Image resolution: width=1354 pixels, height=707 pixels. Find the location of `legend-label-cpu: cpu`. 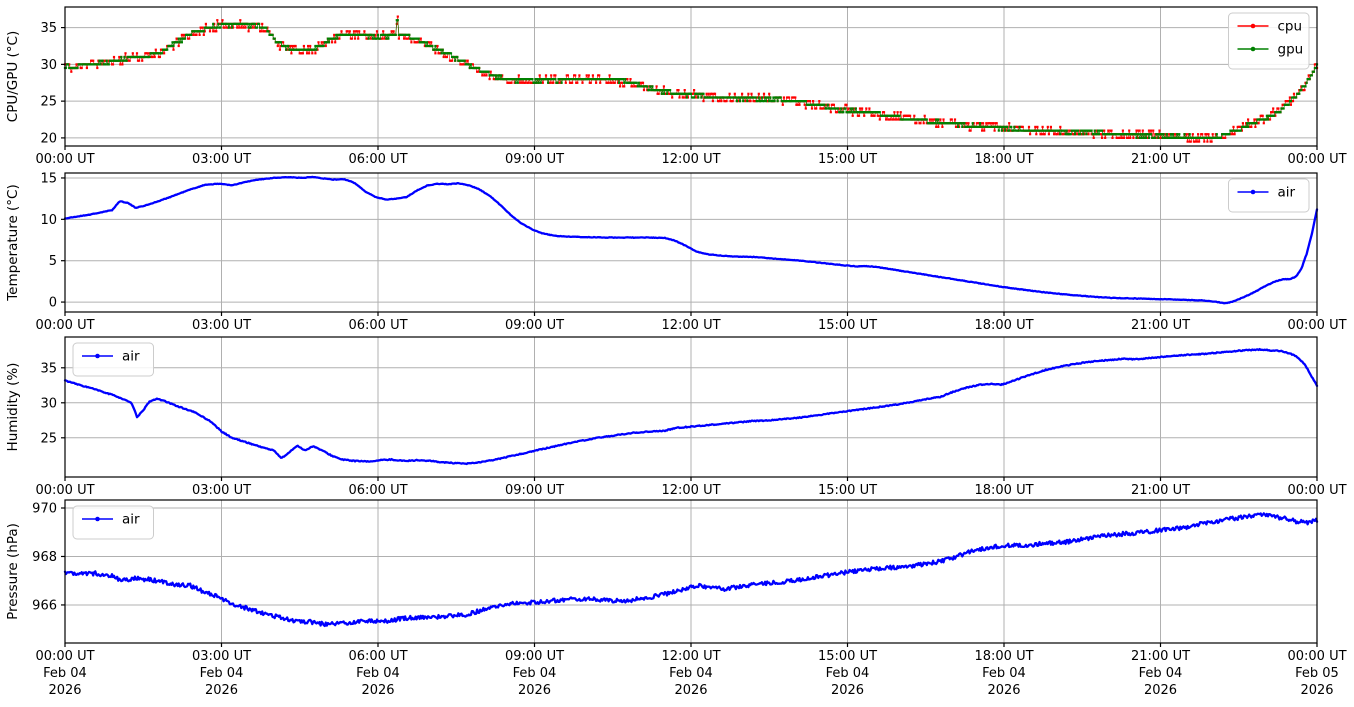

legend-label-cpu: cpu is located at coordinates (1290, 27).